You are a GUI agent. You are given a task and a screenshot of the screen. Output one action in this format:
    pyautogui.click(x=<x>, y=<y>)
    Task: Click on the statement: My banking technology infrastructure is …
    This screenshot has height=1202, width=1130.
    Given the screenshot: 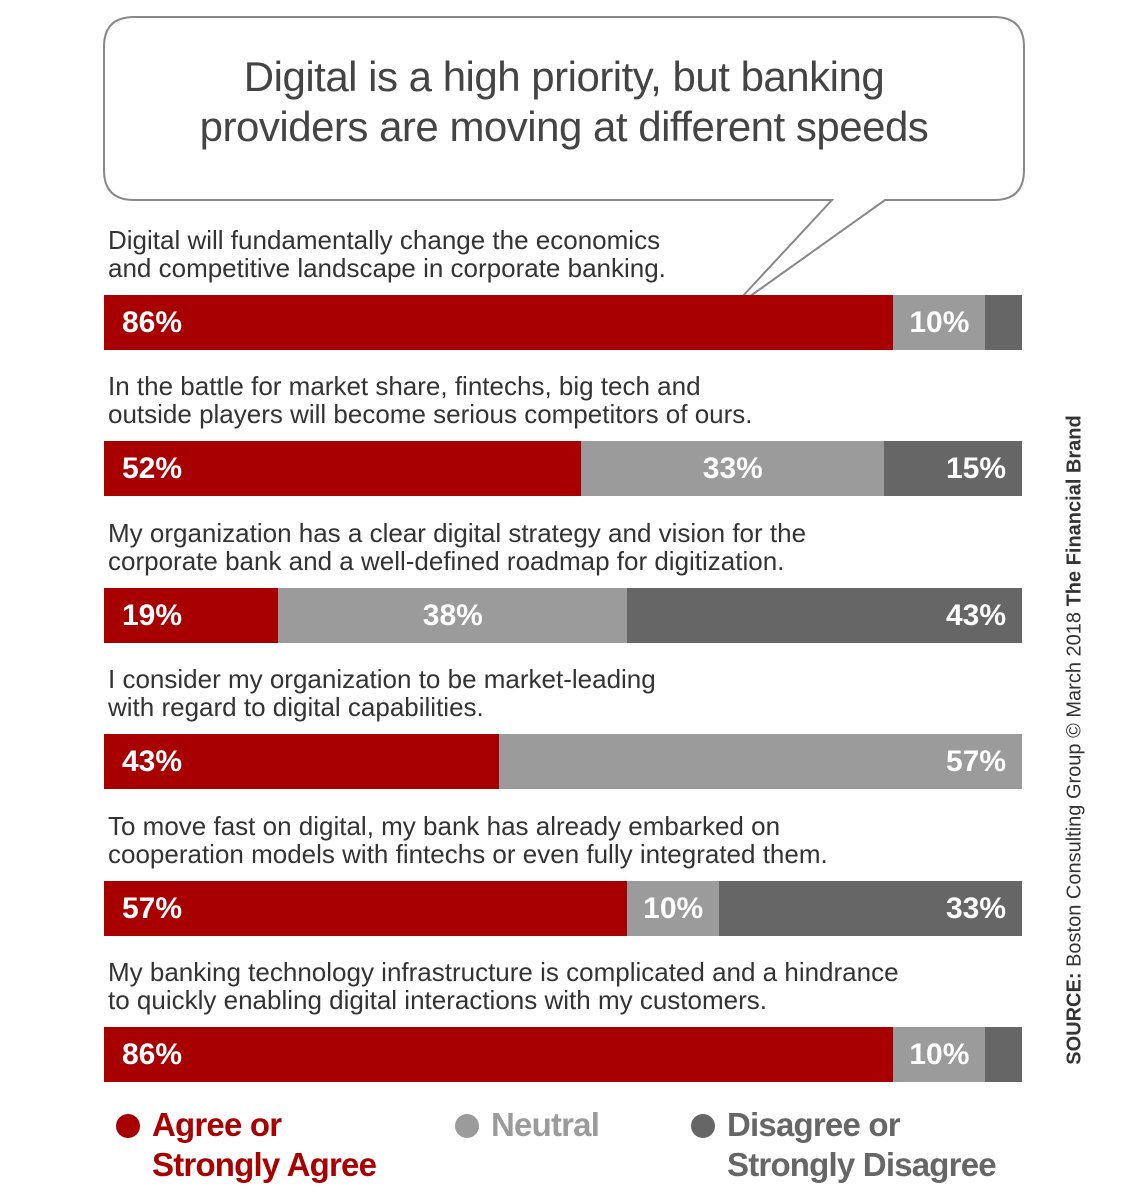 What is the action you would take?
    pyautogui.click(x=503, y=986)
    